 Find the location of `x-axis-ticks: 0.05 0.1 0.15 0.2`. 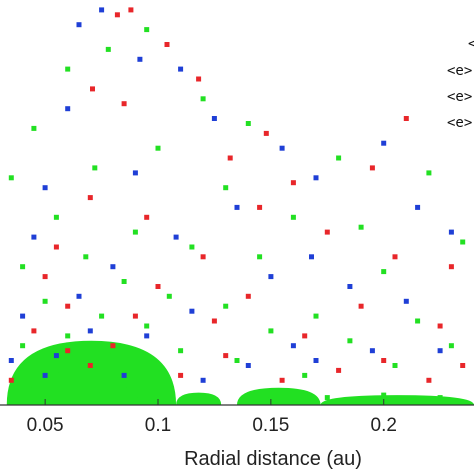

x-axis-ticks: 0.05 0.1 0.15 0.2 is located at coordinates (212, 417).